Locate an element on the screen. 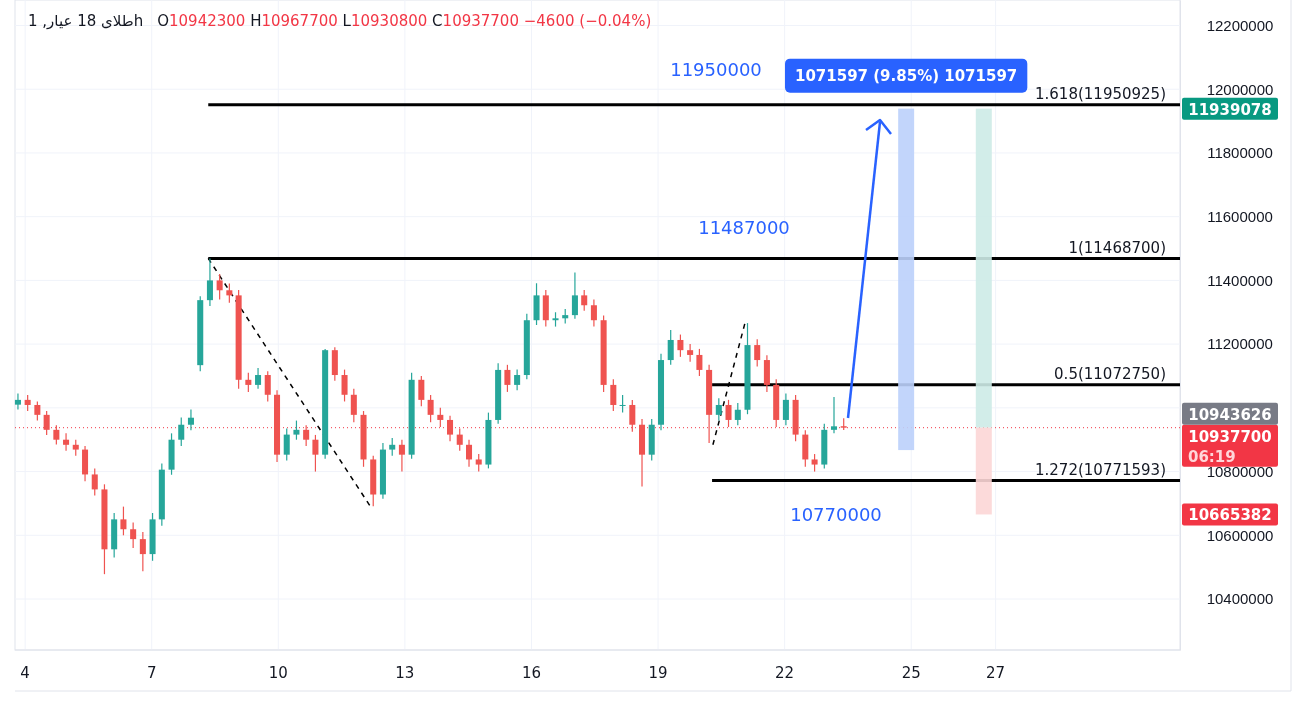 The image size is (1303, 703). text: 10665382 is located at coordinates (1230, 515).